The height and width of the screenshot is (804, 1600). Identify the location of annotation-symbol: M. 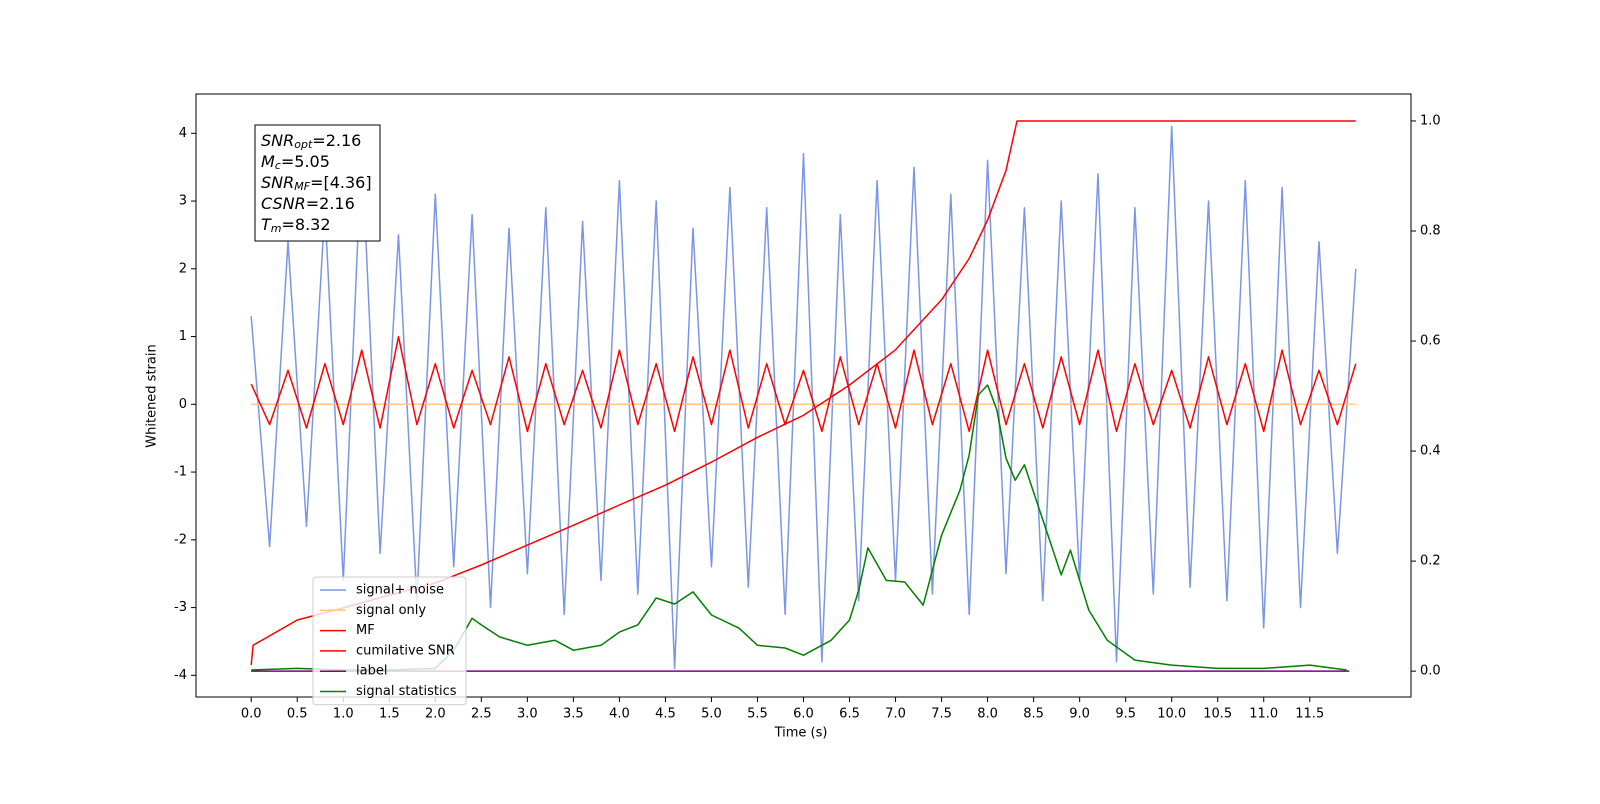
(268, 161).